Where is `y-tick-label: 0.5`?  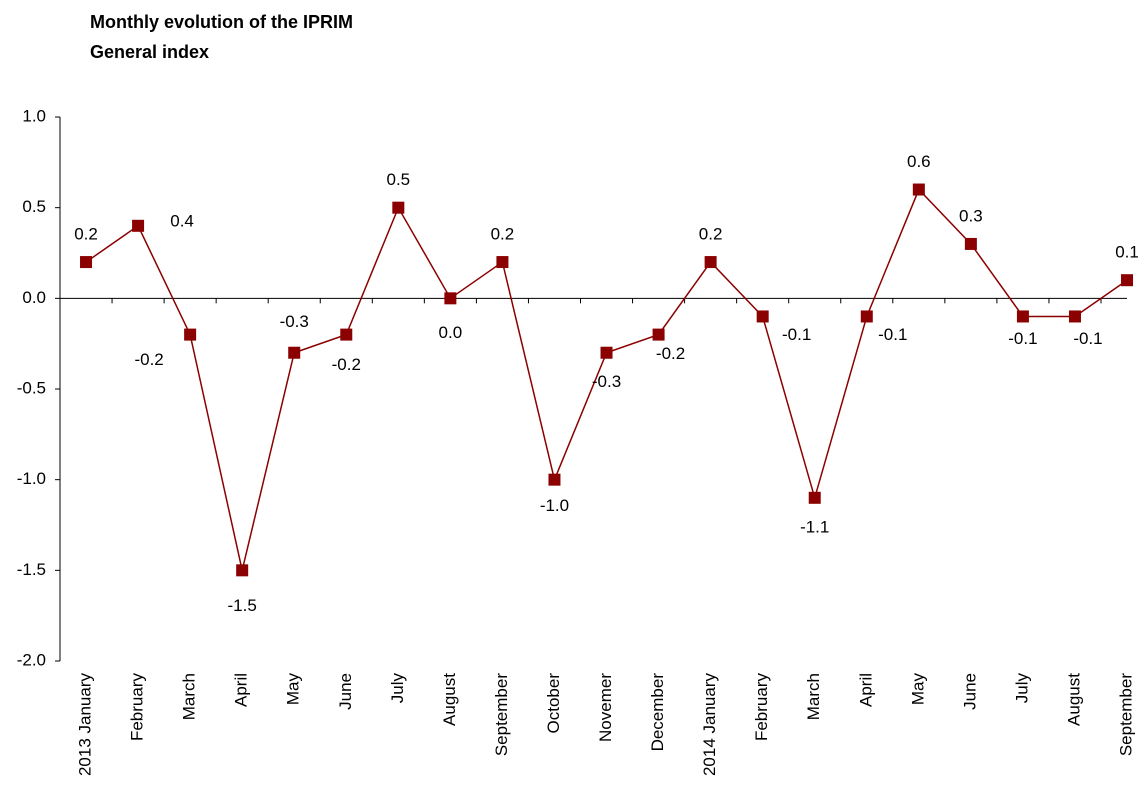 y-tick-label: 0.5 is located at coordinates (34, 206).